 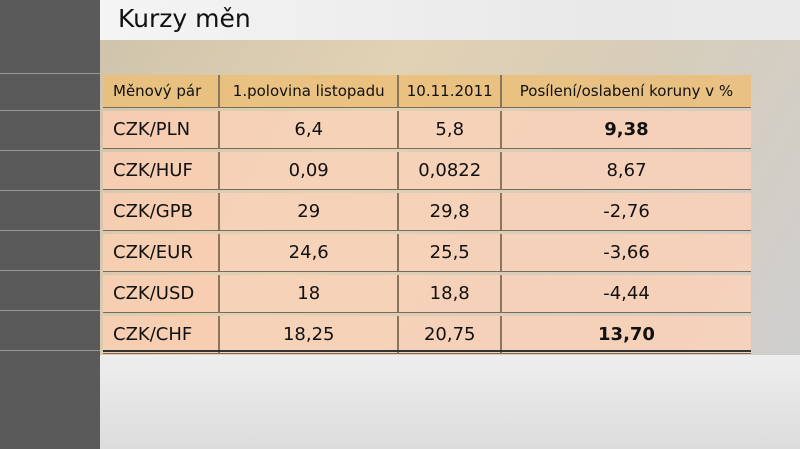 What do you see at coordinates (309, 253) in the screenshot?
I see `table-cell: 24,6` at bounding box center [309, 253].